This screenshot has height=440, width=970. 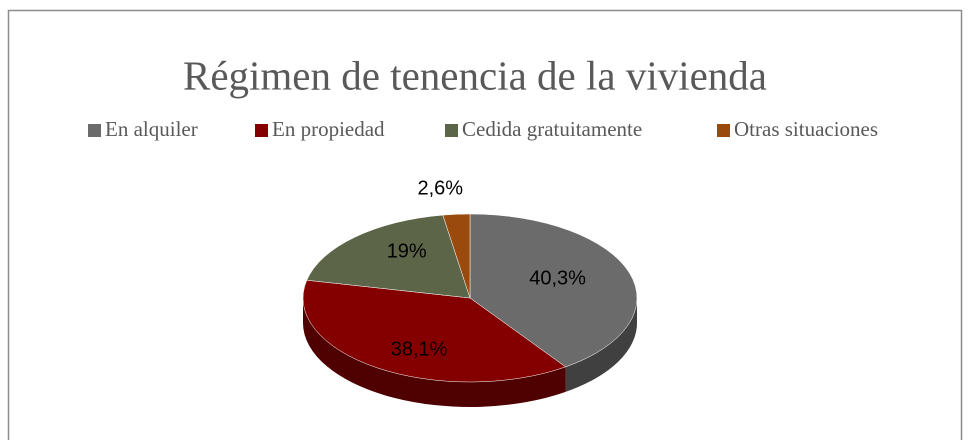 What do you see at coordinates (440, 188) in the screenshot?
I see `data-label: 2,6%` at bounding box center [440, 188].